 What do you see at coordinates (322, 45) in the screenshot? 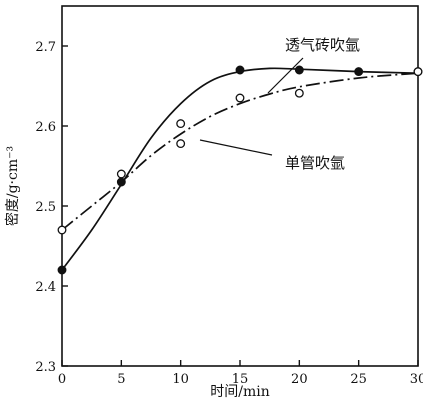
I see `annotation-label-0: 透气砖吹氩` at bounding box center [322, 45].